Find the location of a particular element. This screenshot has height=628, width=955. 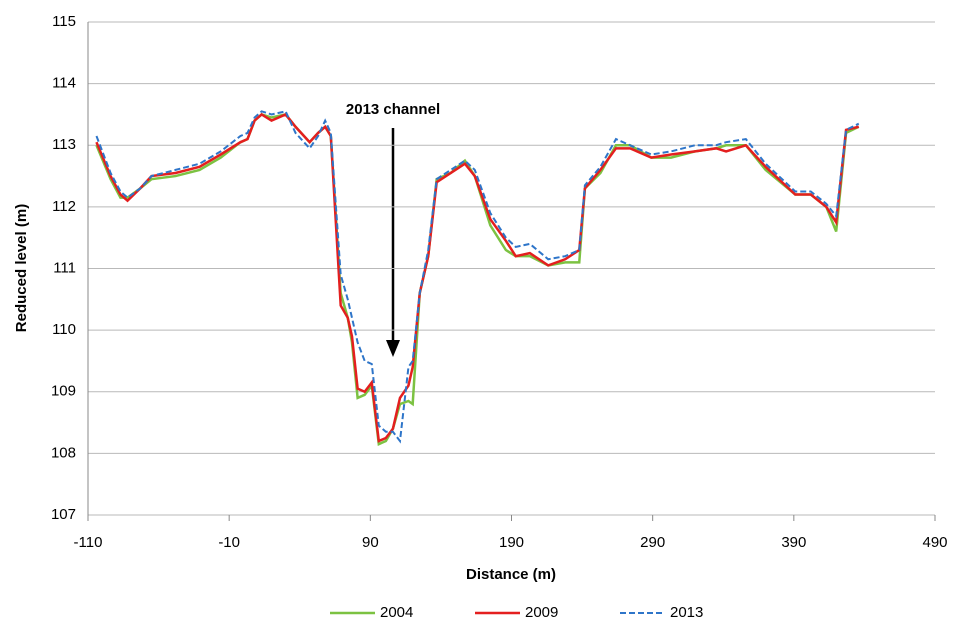

y-tick-label: 115 is located at coordinates (64, 21).